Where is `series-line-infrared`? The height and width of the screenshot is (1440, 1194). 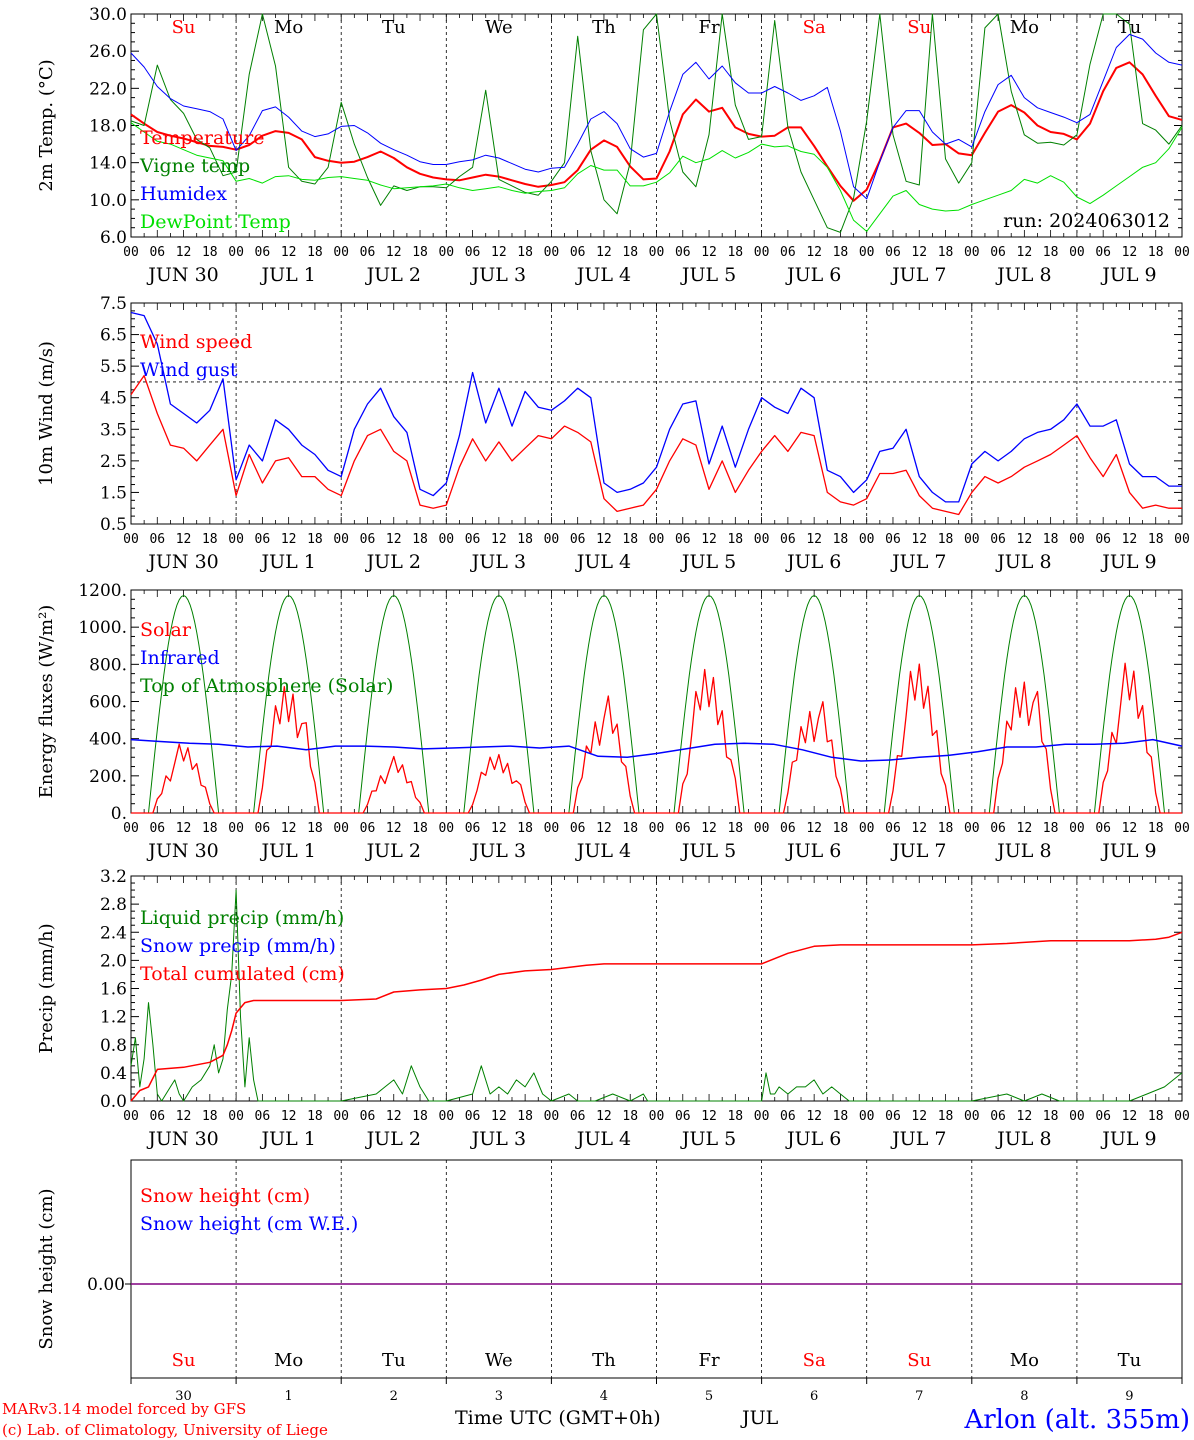
series-line-infrared is located at coordinates (656, 750).